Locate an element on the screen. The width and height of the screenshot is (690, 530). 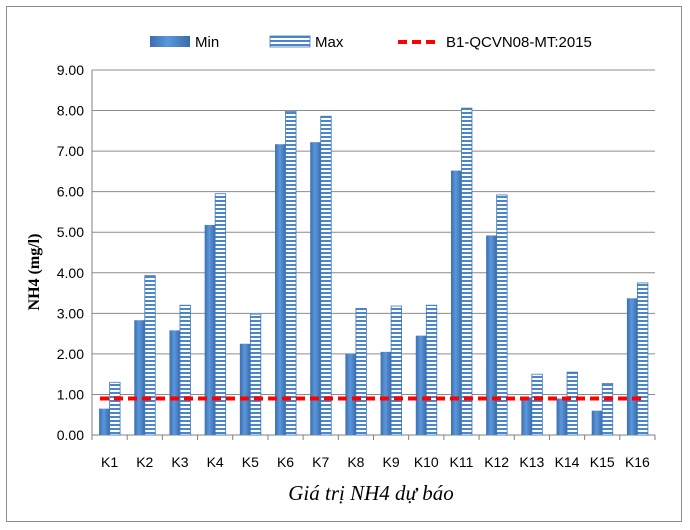
bar-min-k13 is located at coordinates (526, 416).